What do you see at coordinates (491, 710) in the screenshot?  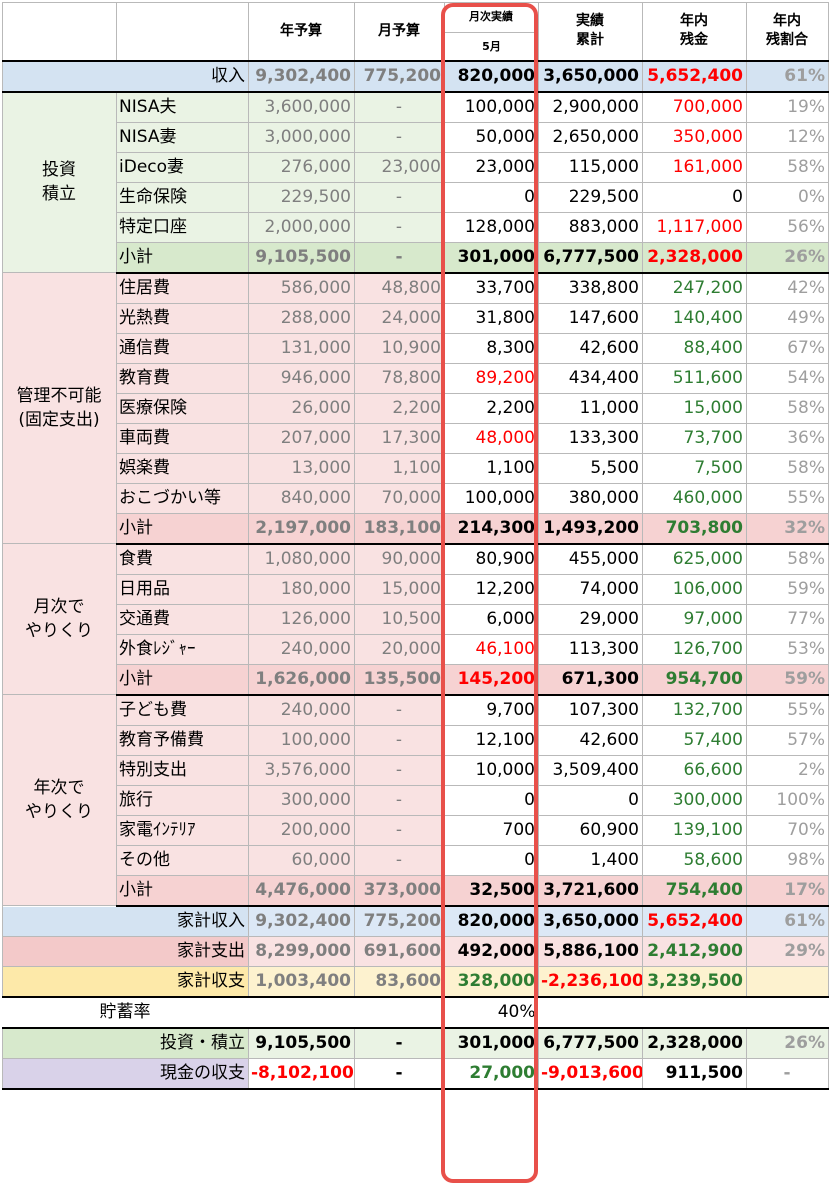 I see `annual-managed-item-monthly-actual: 9,700` at bounding box center [491, 710].